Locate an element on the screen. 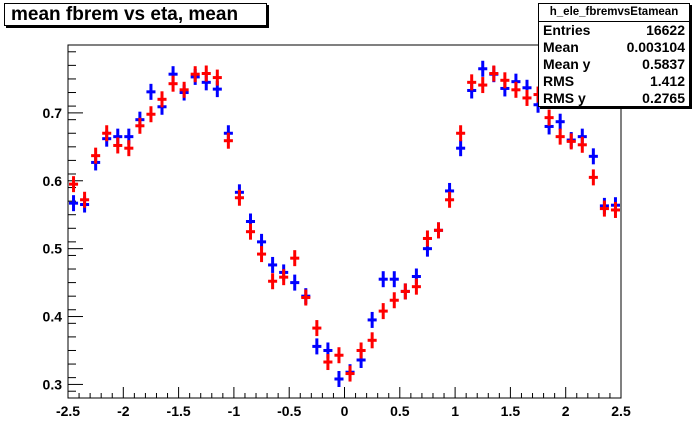 Image resolution: width=692 pixels, height=444 pixels. x-tick-label: -2 is located at coordinates (123, 411).